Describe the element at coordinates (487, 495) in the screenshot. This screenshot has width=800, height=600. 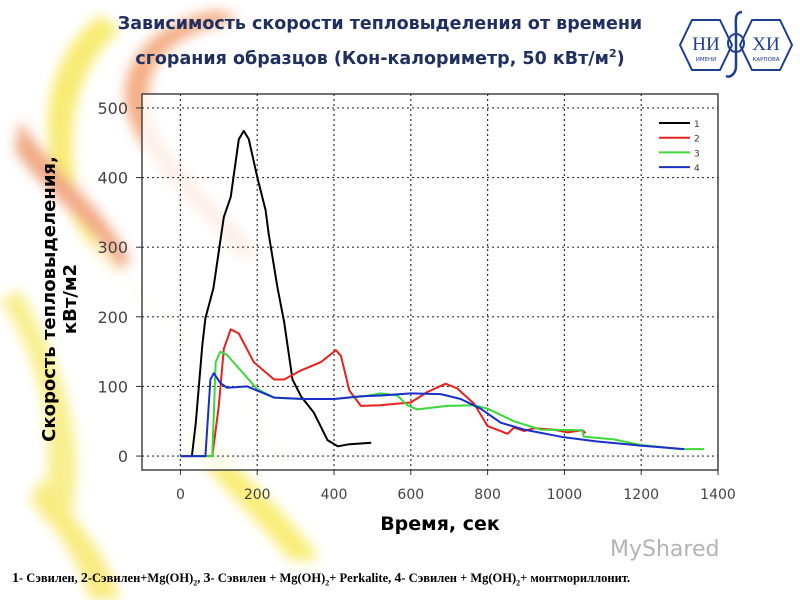
I see `x-tick-label: 800` at that location.